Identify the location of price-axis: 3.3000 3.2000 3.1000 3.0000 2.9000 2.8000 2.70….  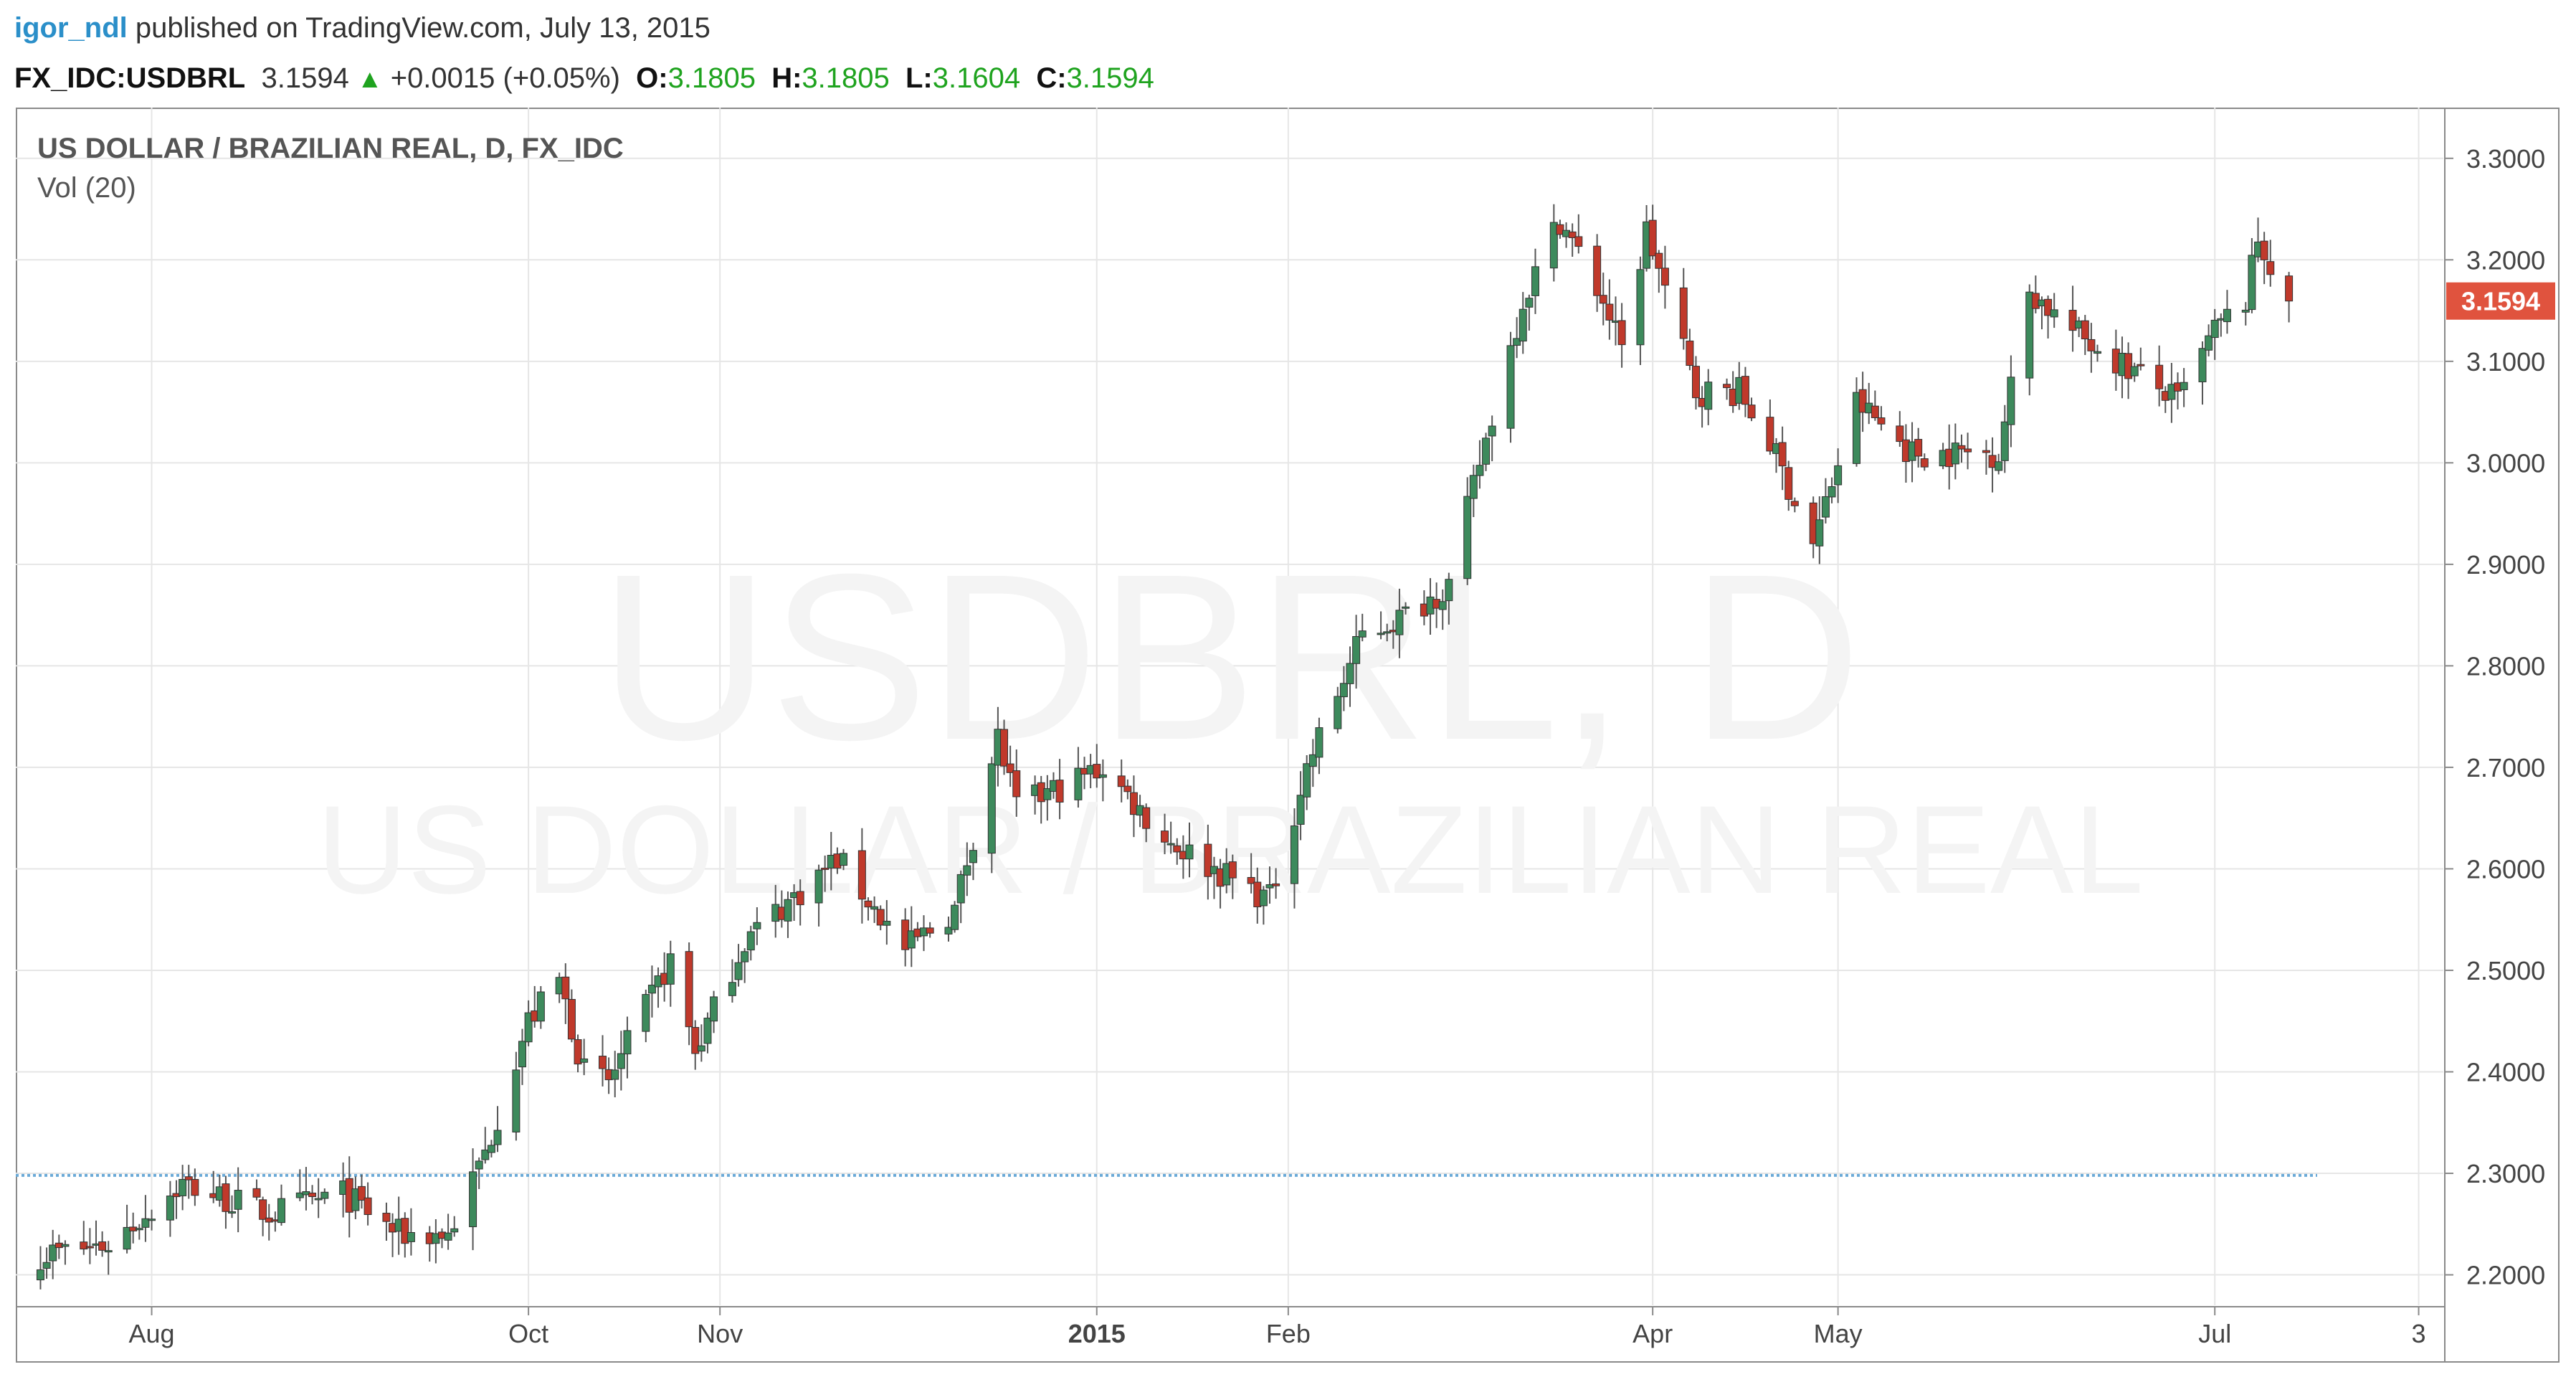
(2495, 717).